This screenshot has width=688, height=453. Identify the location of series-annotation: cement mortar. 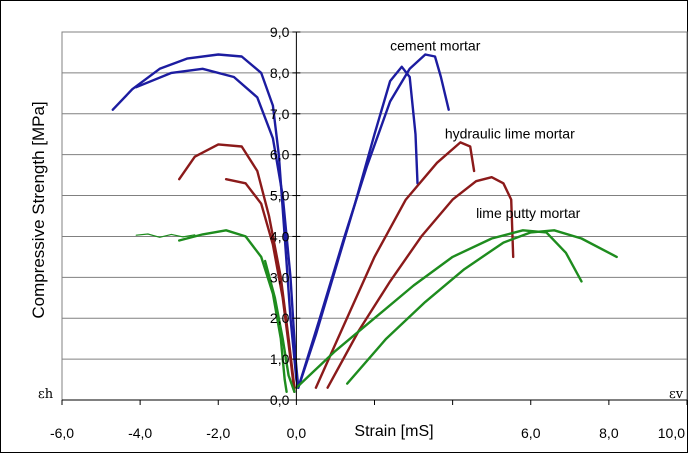
(435, 45).